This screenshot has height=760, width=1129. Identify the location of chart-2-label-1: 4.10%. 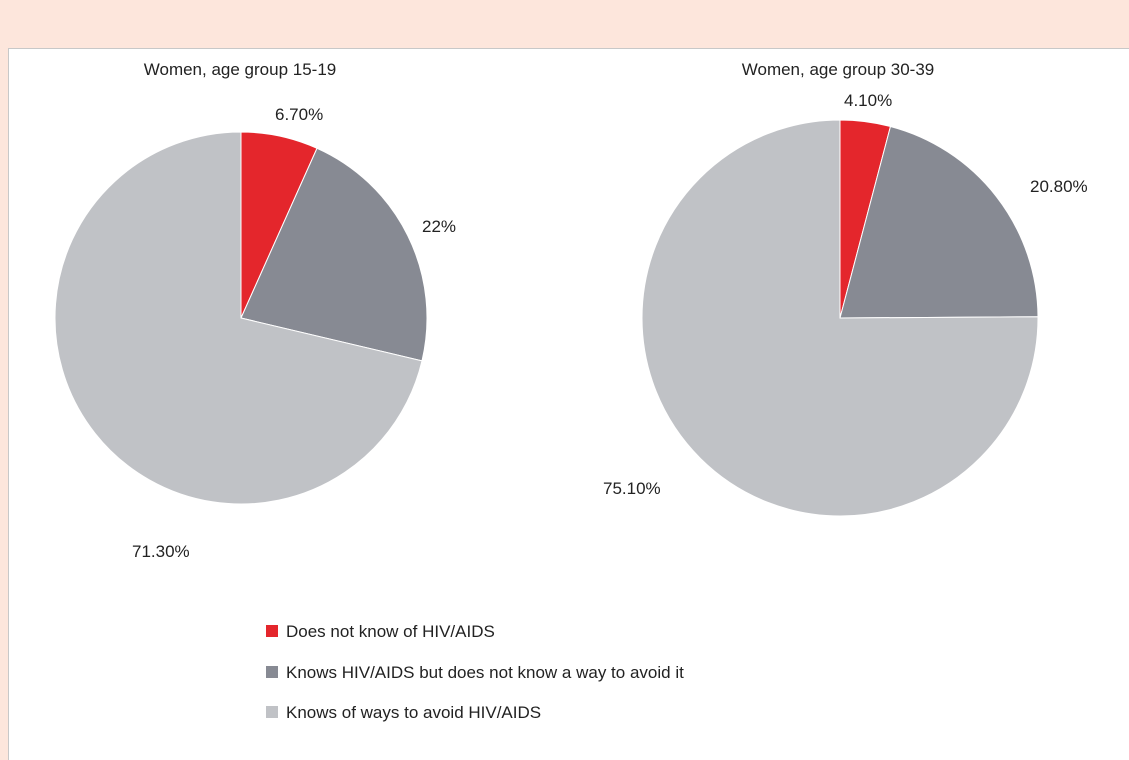
(868, 100).